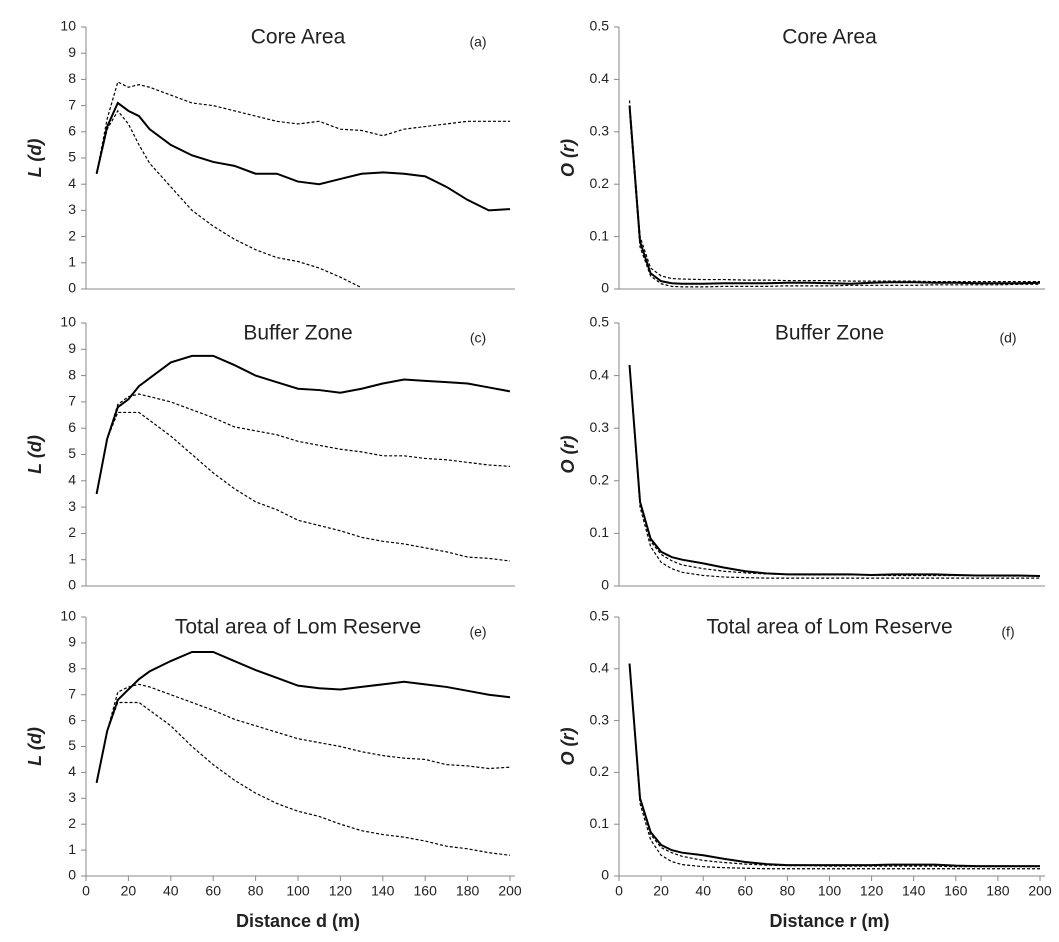  I want to click on panel-label: (a), so click(477, 42).